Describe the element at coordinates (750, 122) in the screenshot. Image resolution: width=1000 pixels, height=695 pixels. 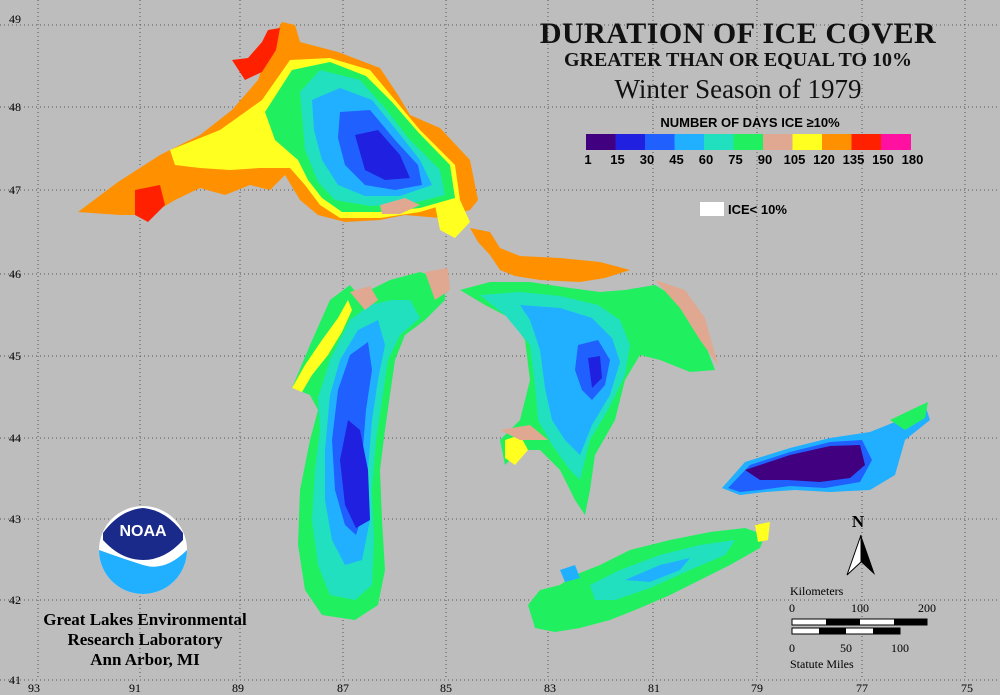
I see `legend-title: NUMBER OF DAYS ICE ≥10%` at that location.